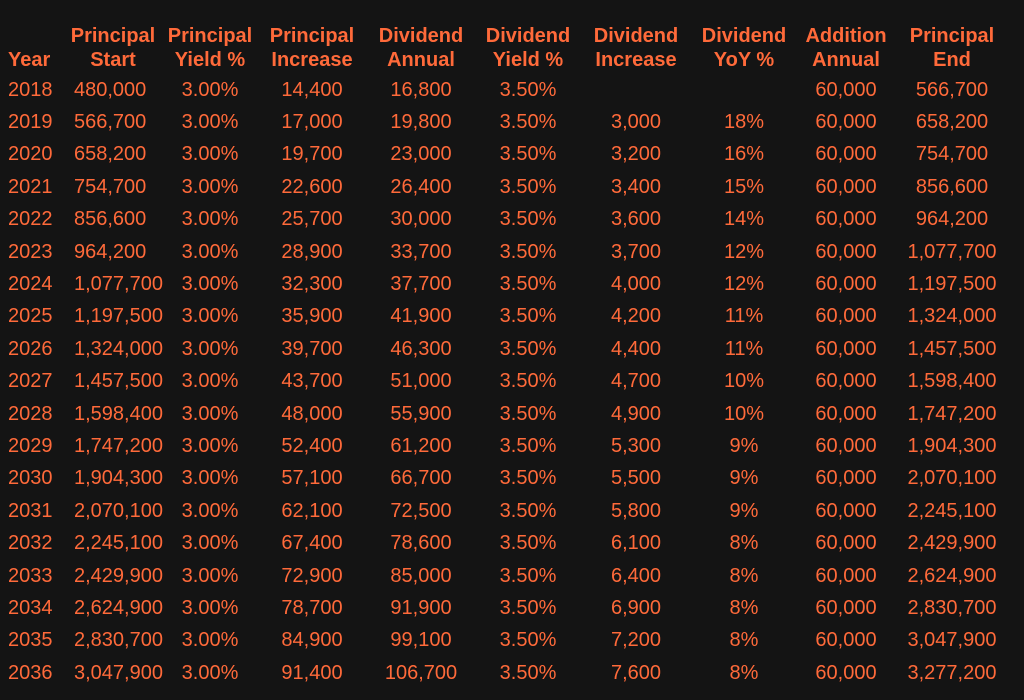 This screenshot has height=700, width=1024. I want to click on principal-increase-cell: 35,900, so click(312, 316).